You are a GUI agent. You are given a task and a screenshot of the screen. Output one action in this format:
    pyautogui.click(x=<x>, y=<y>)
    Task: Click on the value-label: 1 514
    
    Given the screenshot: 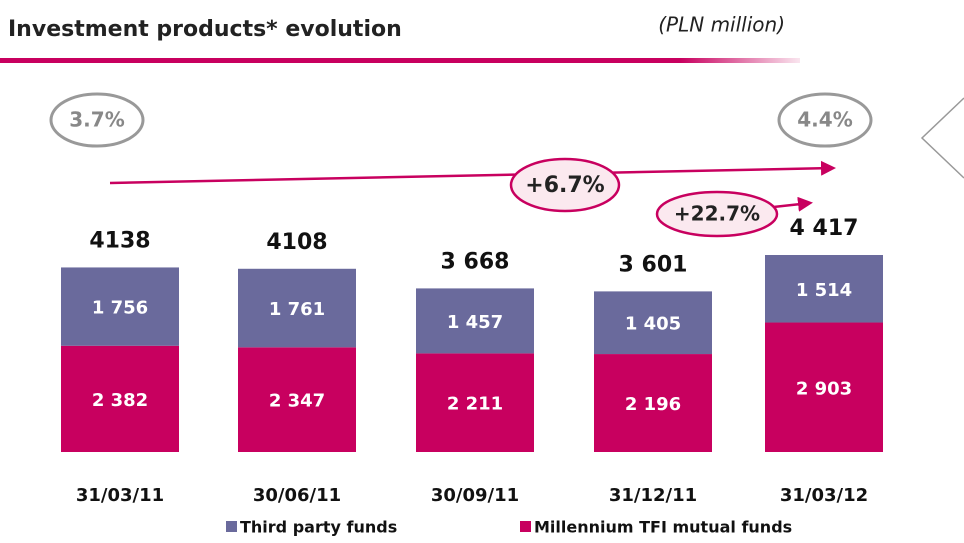 What is the action you would take?
    pyautogui.click(x=824, y=290)
    